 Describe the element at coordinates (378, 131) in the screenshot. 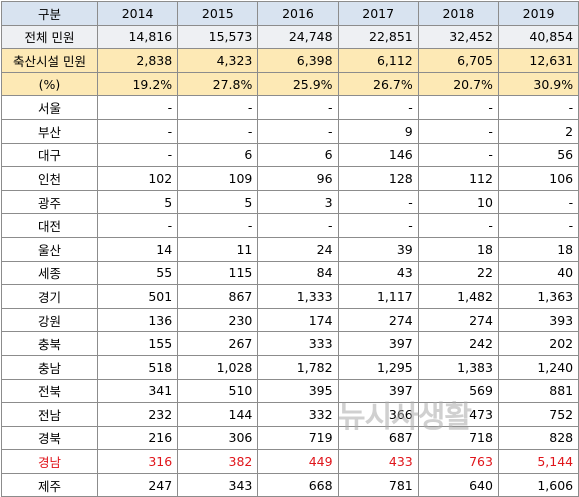

I see `table-cell: 9` at that location.